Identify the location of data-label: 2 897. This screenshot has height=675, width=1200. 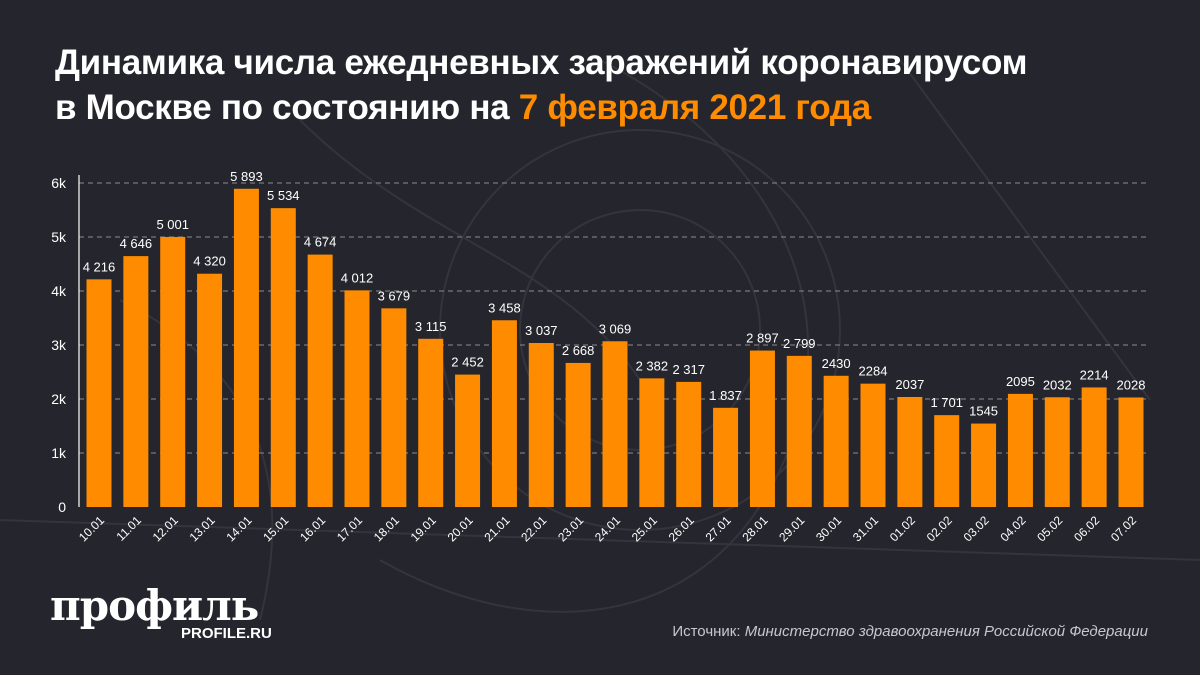
(762, 338).